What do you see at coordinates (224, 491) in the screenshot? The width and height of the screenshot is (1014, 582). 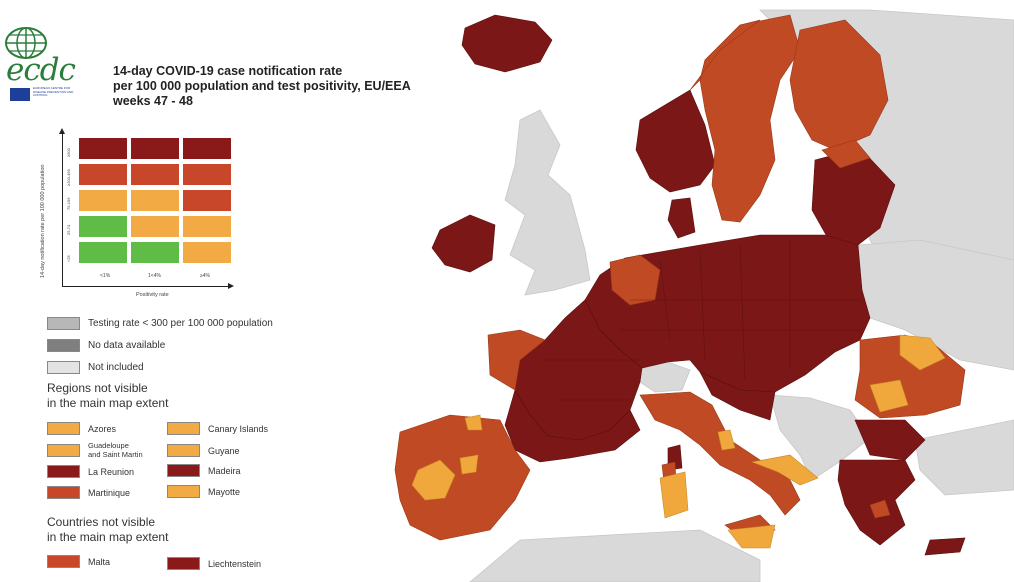 I see `legend-label: Mayotte` at bounding box center [224, 491].